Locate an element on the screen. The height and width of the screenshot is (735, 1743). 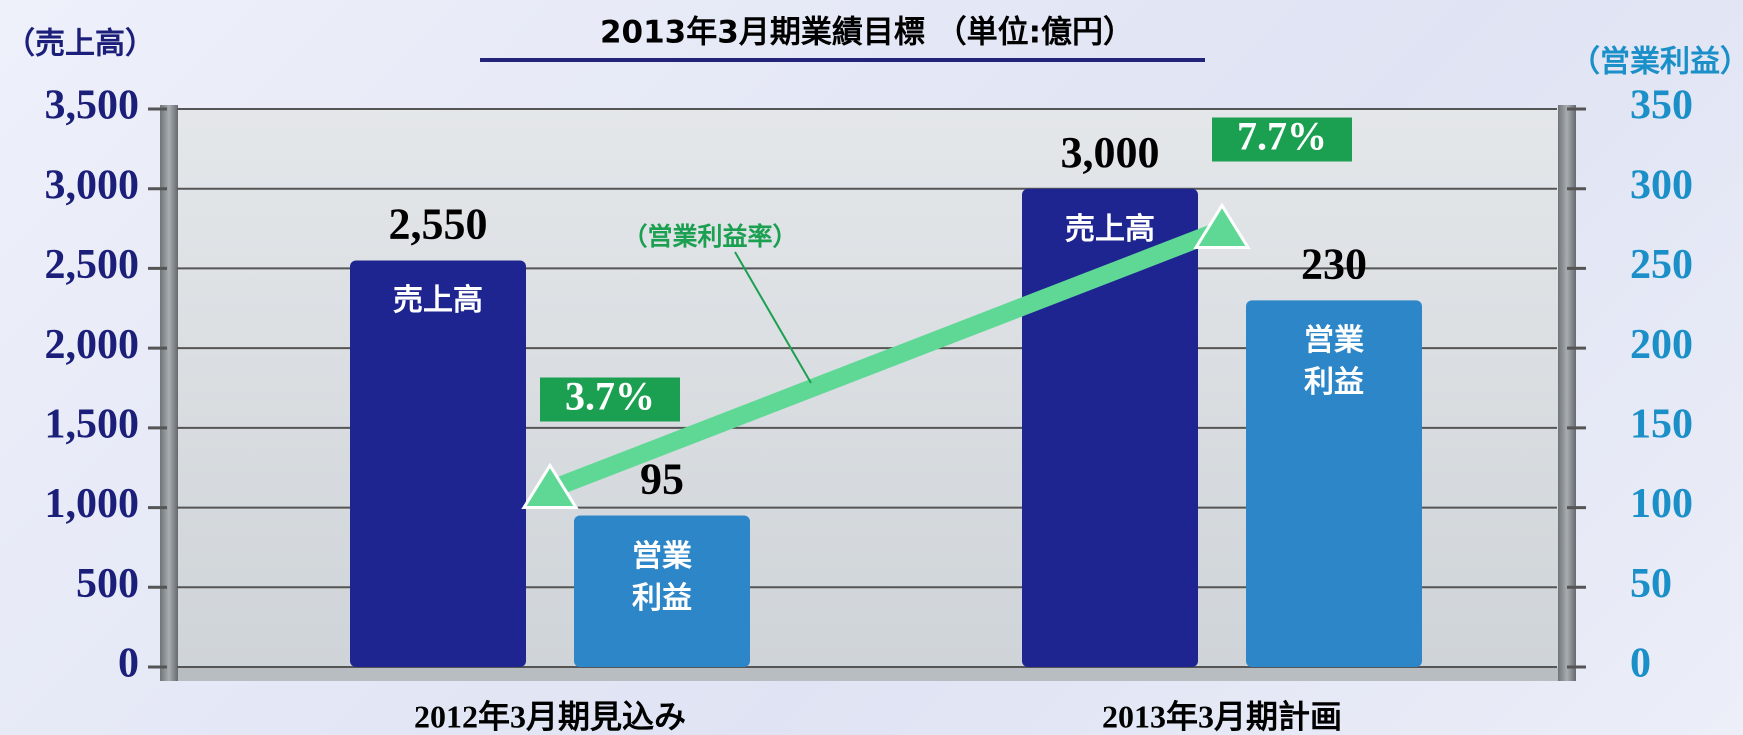
y-tick-label: 3,000 is located at coordinates (92, 185).